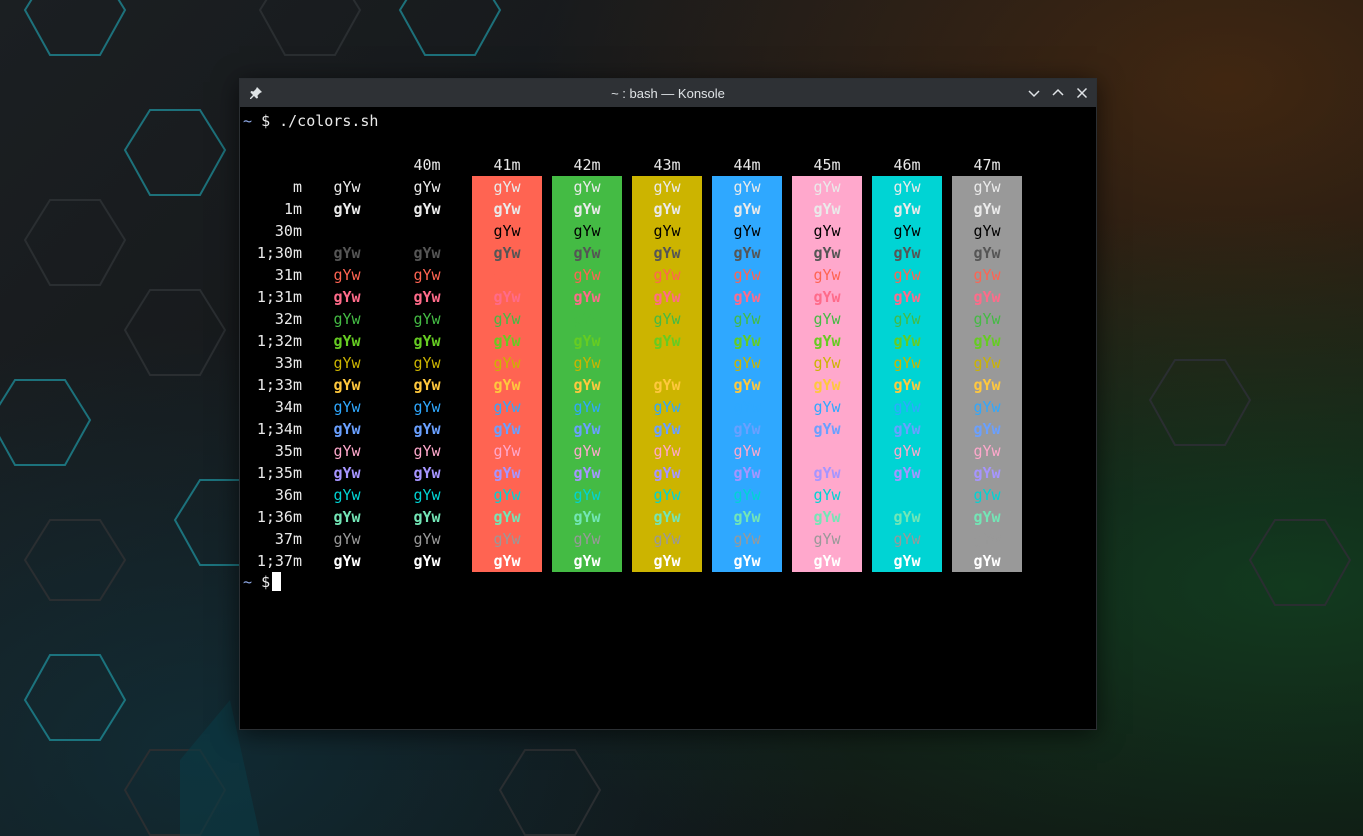 This screenshot has width=1363, height=836. What do you see at coordinates (288, 495) in the screenshot?
I see `row-label: 36m` at bounding box center [288, 495].